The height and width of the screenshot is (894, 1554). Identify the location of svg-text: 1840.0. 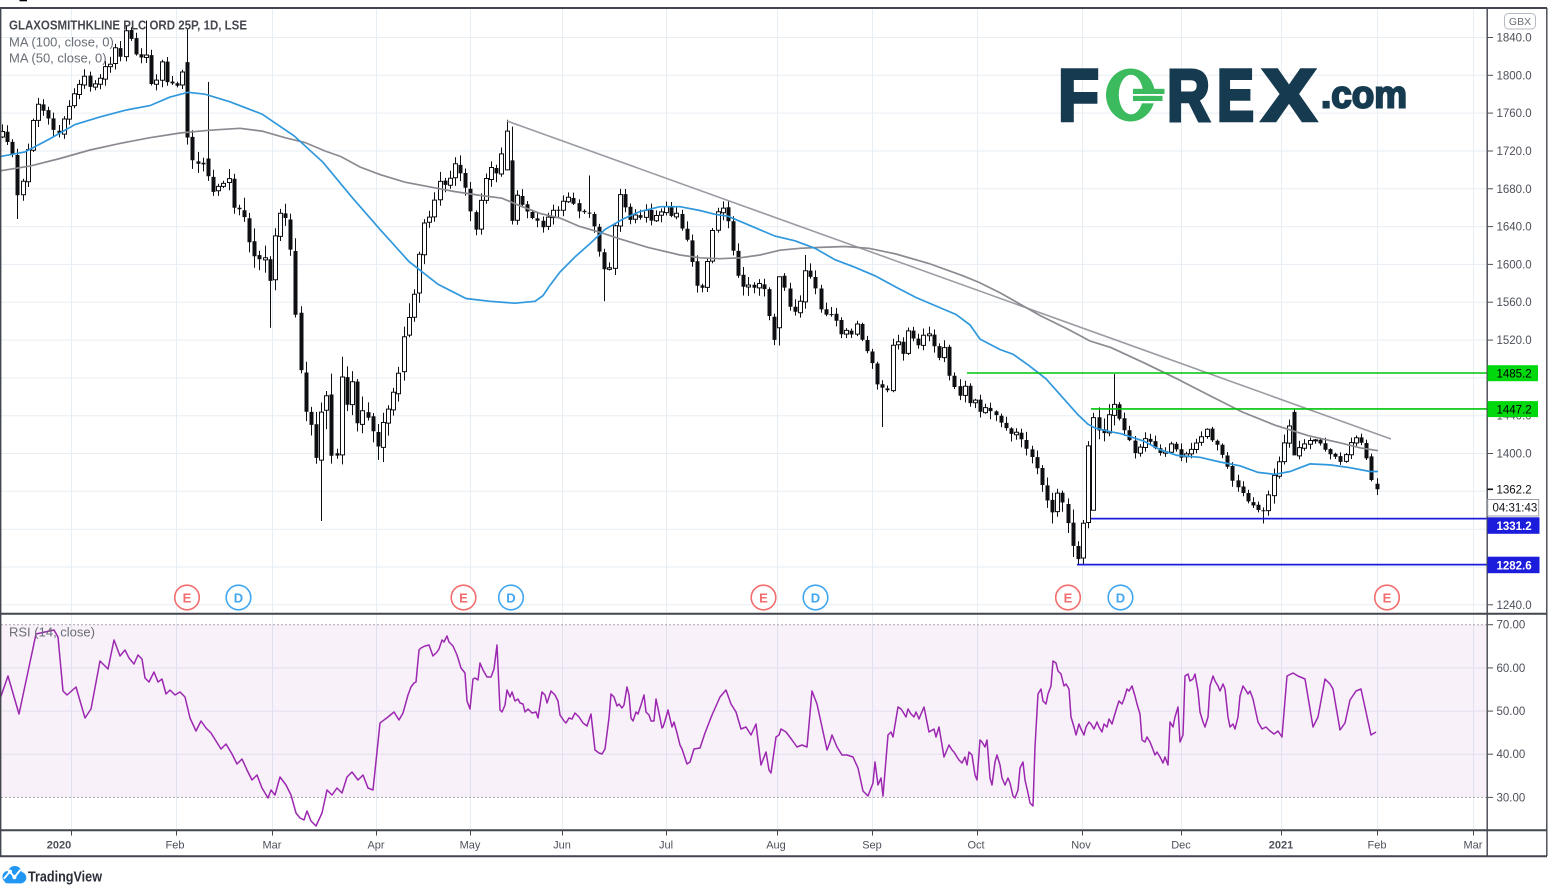
(1514, 39).